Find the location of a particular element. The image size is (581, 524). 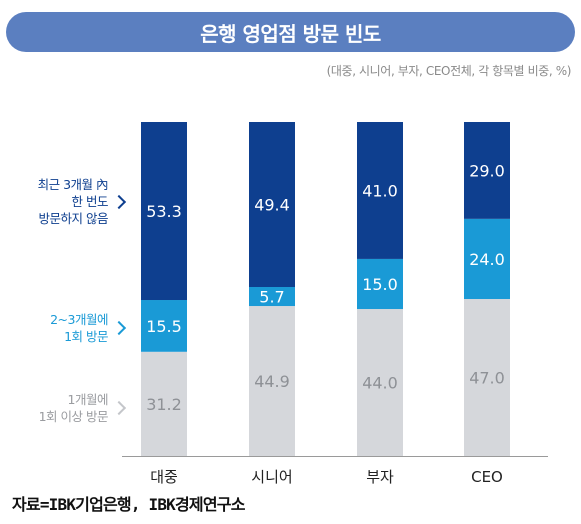

category-label: 시니어 is located at coordinates (271, 477).